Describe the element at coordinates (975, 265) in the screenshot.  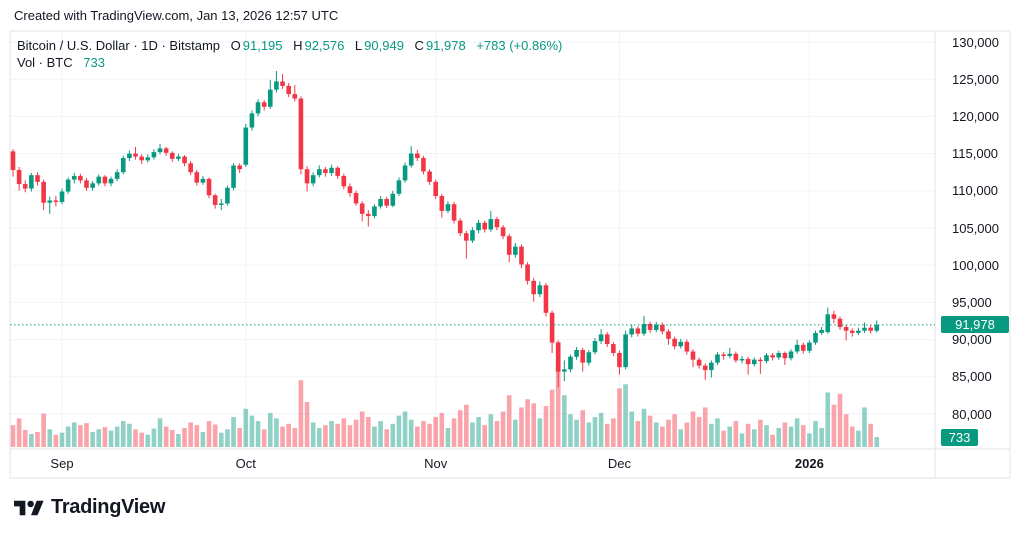
I see `price-tick-label: 100,000` at that location.